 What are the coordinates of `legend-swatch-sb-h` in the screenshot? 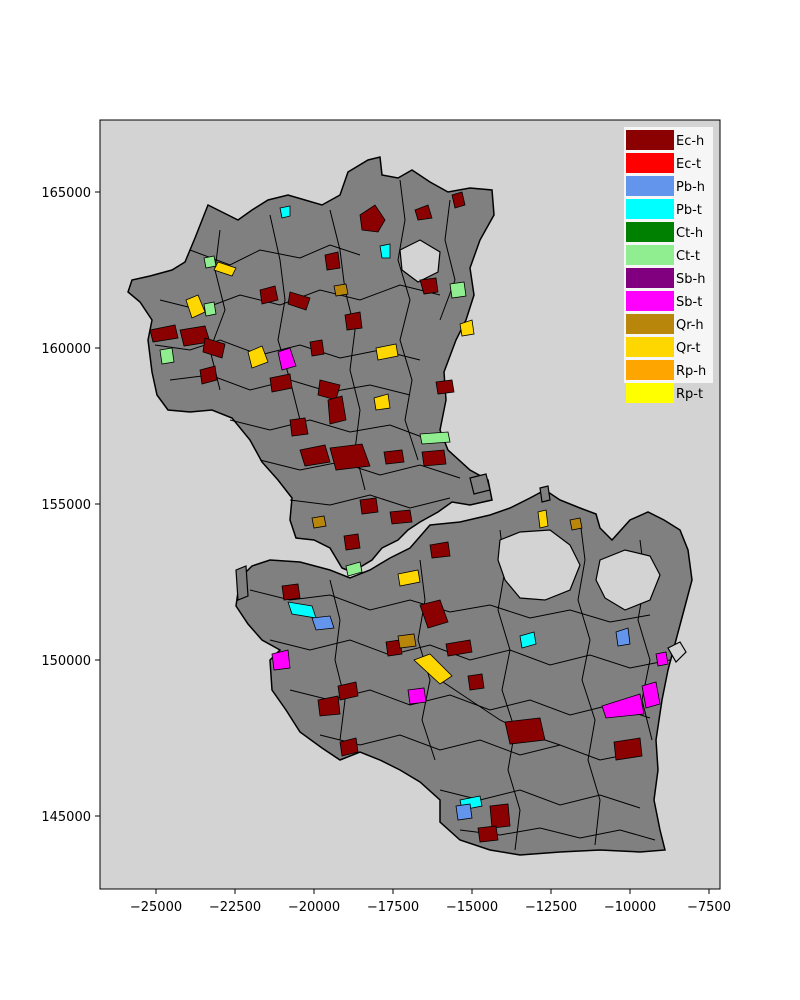 It's located at (650, 278).